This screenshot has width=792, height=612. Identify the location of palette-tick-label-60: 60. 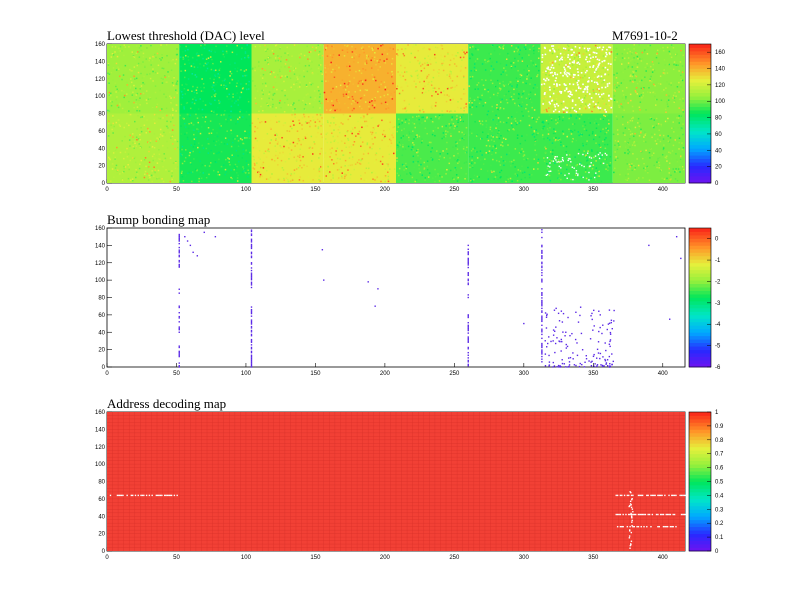
(718, 135).